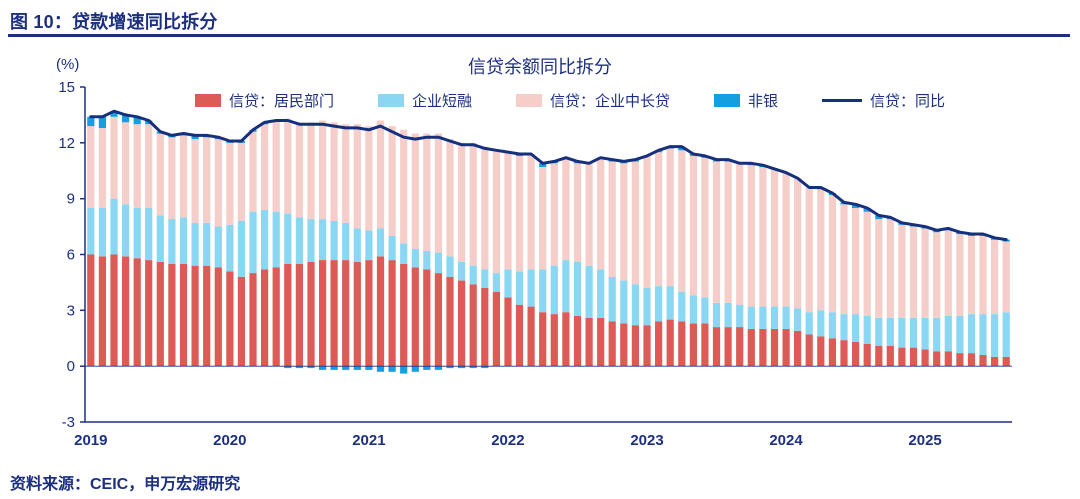  I want to click on y-tick-label: 12, so click(66, 143).